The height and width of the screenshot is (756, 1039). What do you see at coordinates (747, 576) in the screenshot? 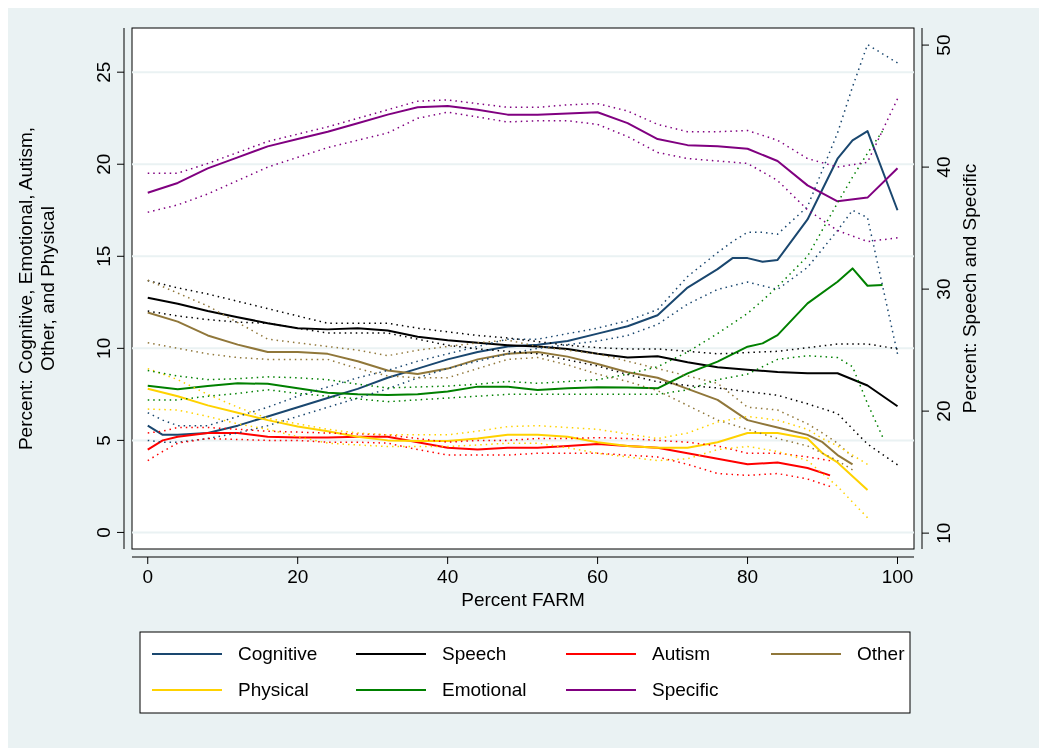
I see `x-tick-label: 80` at bounding box center [747, 576].